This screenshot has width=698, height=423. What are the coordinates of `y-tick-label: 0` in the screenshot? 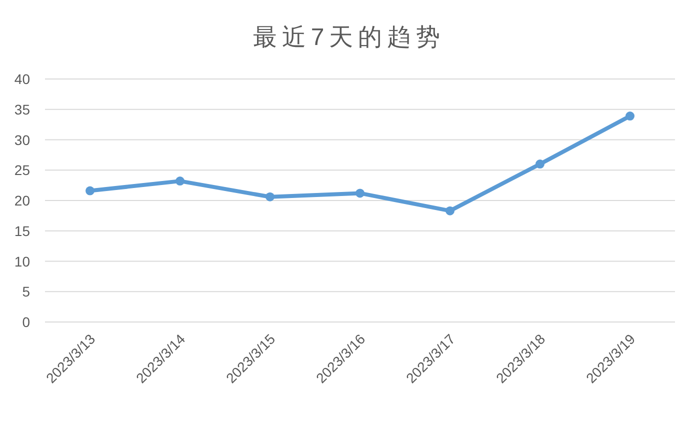 It's located at (26, 322).